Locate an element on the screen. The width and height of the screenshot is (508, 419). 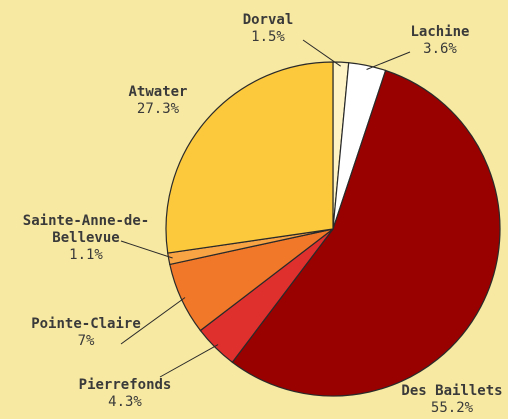
slice-label: Des Baillets 55.2% is located at coordinates (447, 400).